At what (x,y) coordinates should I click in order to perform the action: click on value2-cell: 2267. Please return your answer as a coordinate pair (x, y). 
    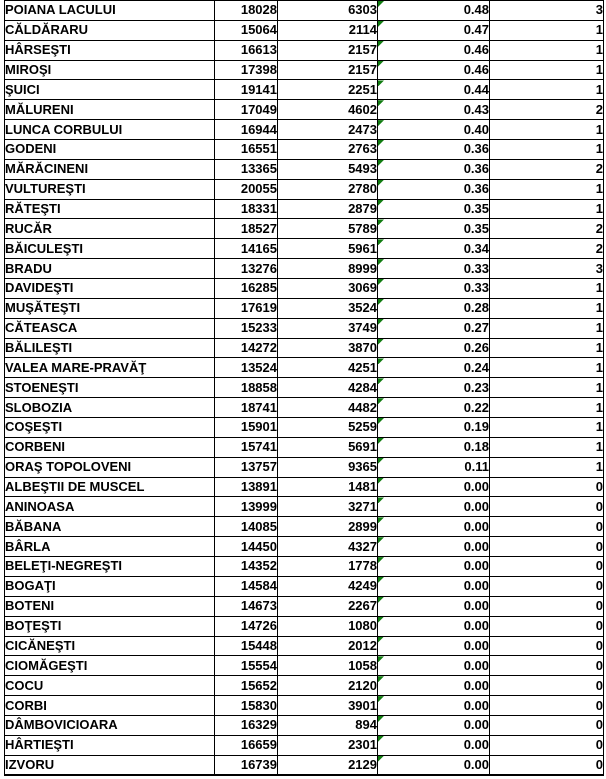
    Looking at the image, I should click on (327, 606).